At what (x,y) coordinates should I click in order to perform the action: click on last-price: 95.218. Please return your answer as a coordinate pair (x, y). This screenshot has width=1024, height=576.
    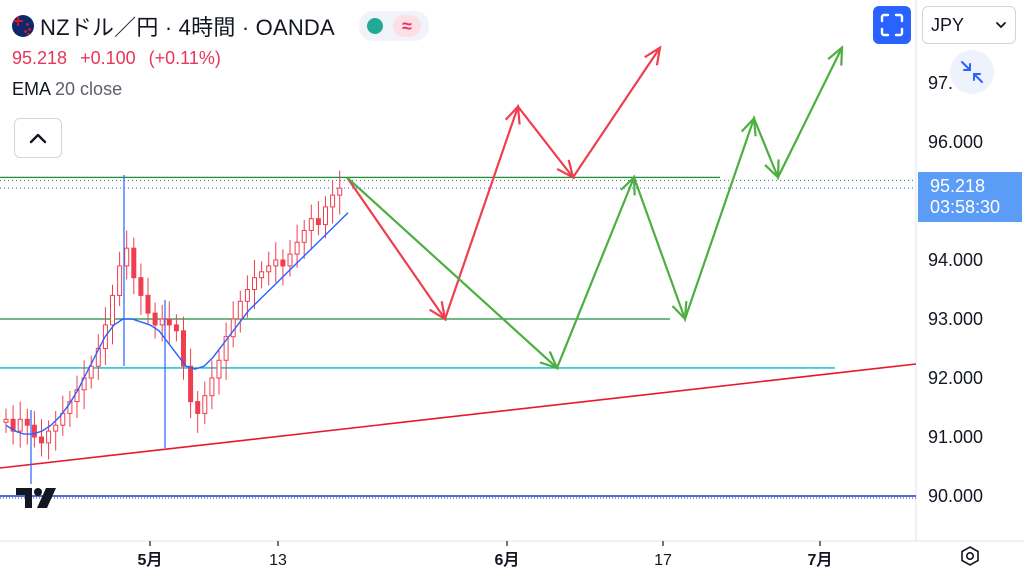
    Looking at the image, I should click on (40, 58).